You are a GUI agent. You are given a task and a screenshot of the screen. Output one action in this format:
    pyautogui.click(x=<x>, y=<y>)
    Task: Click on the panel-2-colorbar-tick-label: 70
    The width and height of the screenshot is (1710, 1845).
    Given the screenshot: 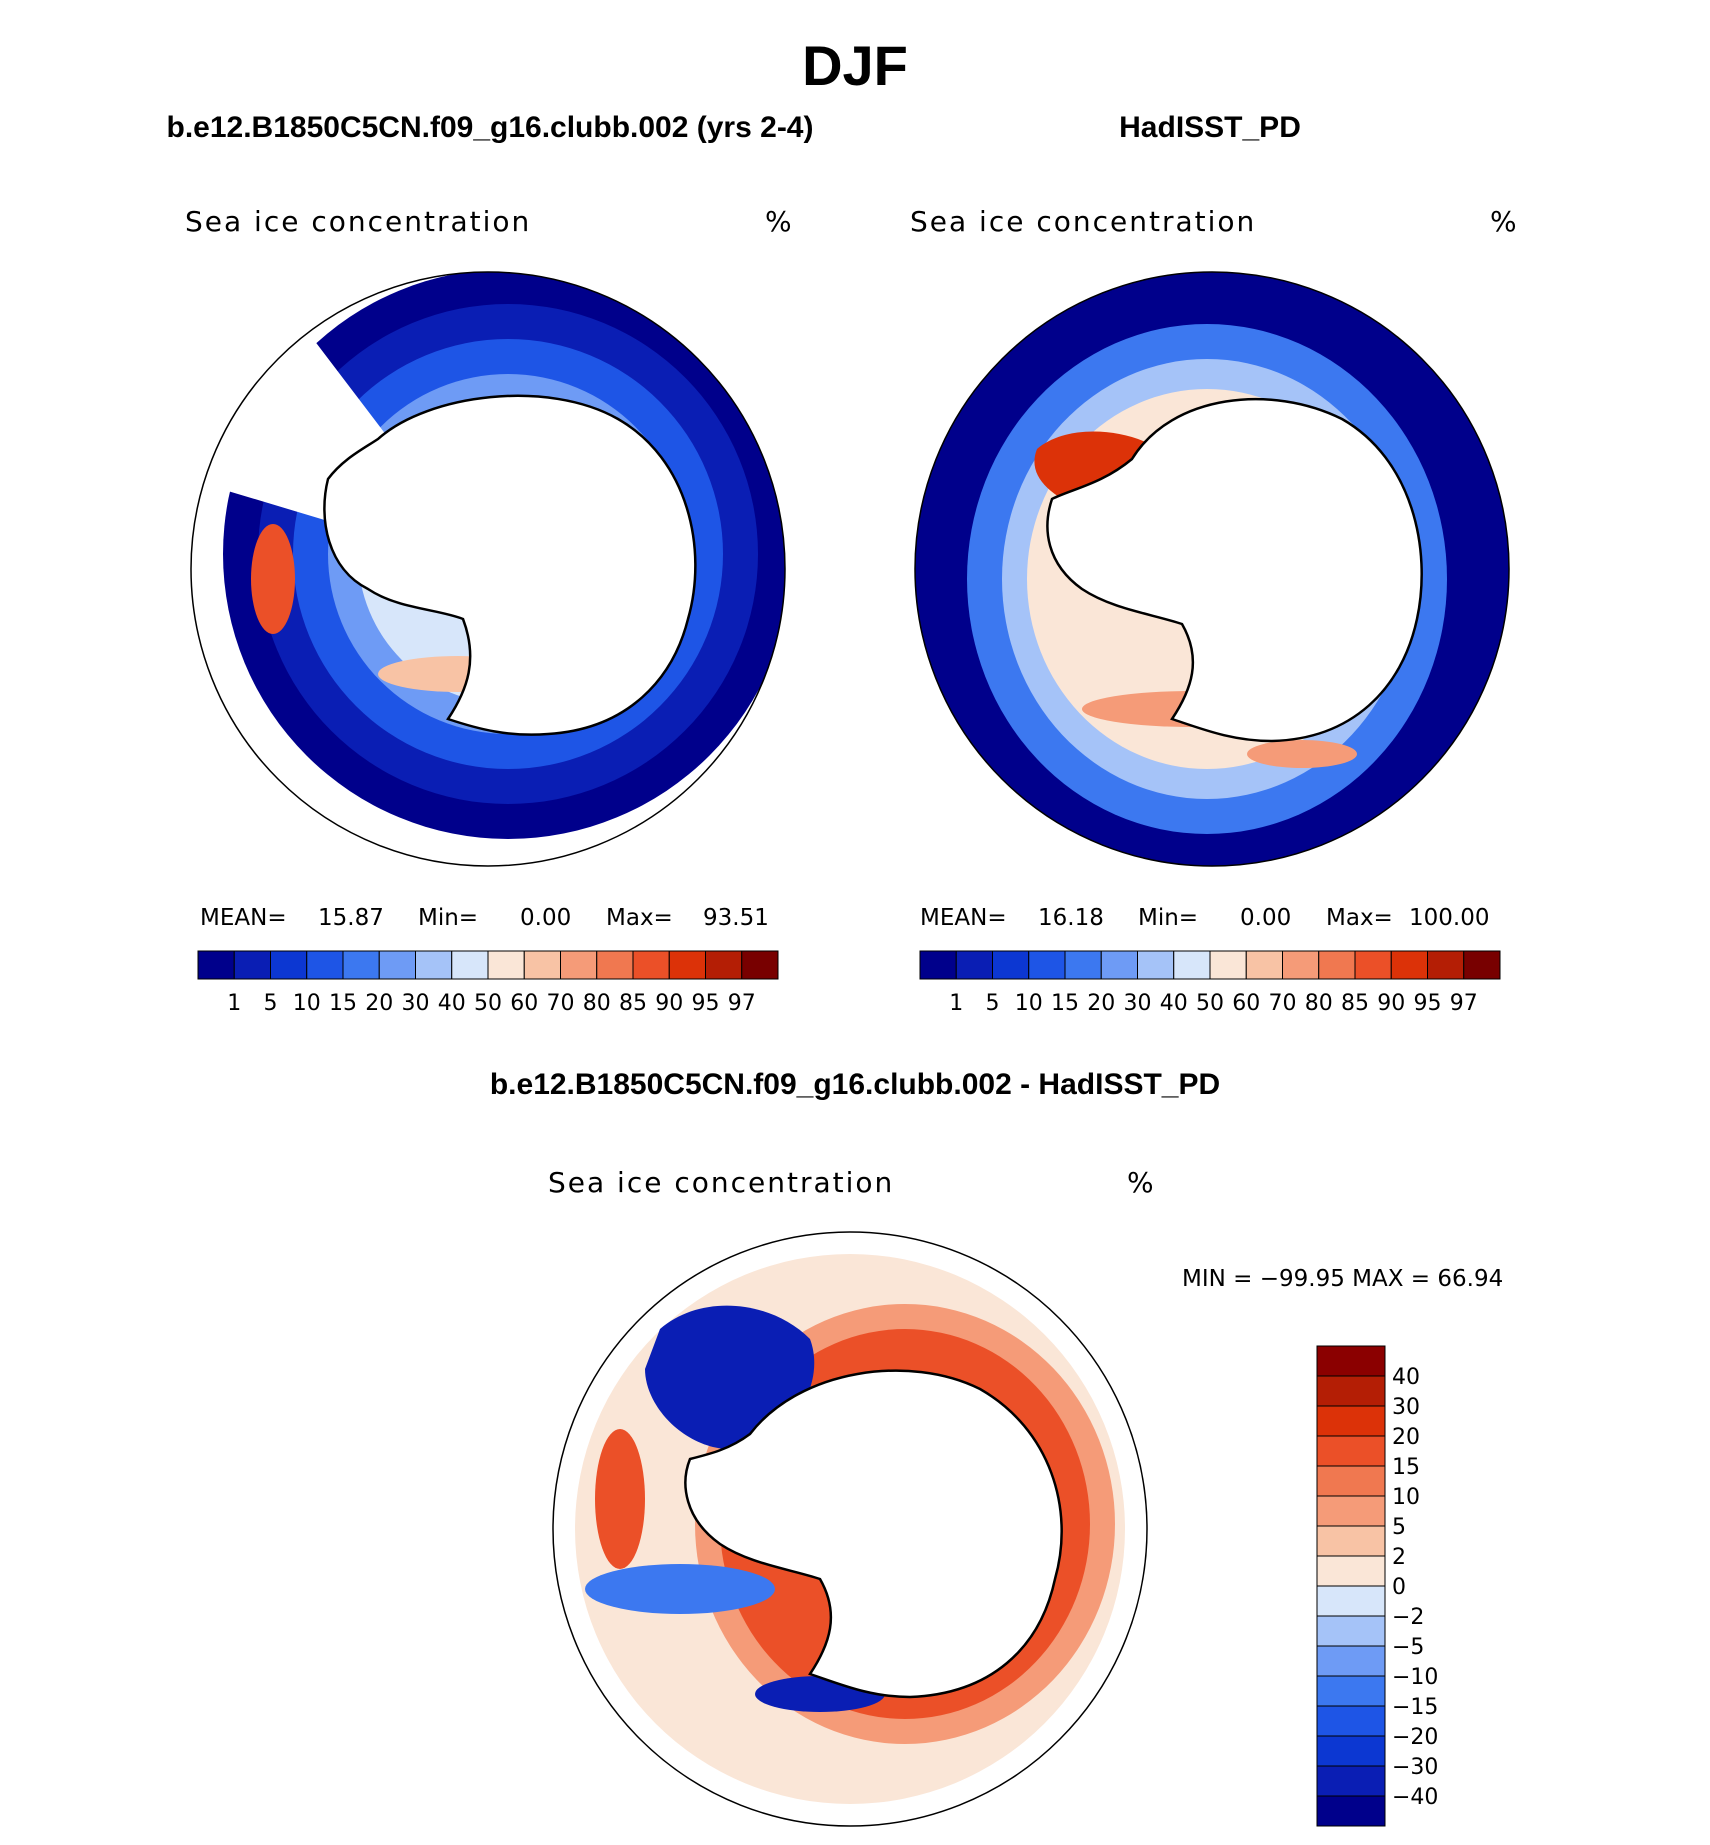 What is the action you would take?
    pyautogui.click(x=1283, y=1003)
    